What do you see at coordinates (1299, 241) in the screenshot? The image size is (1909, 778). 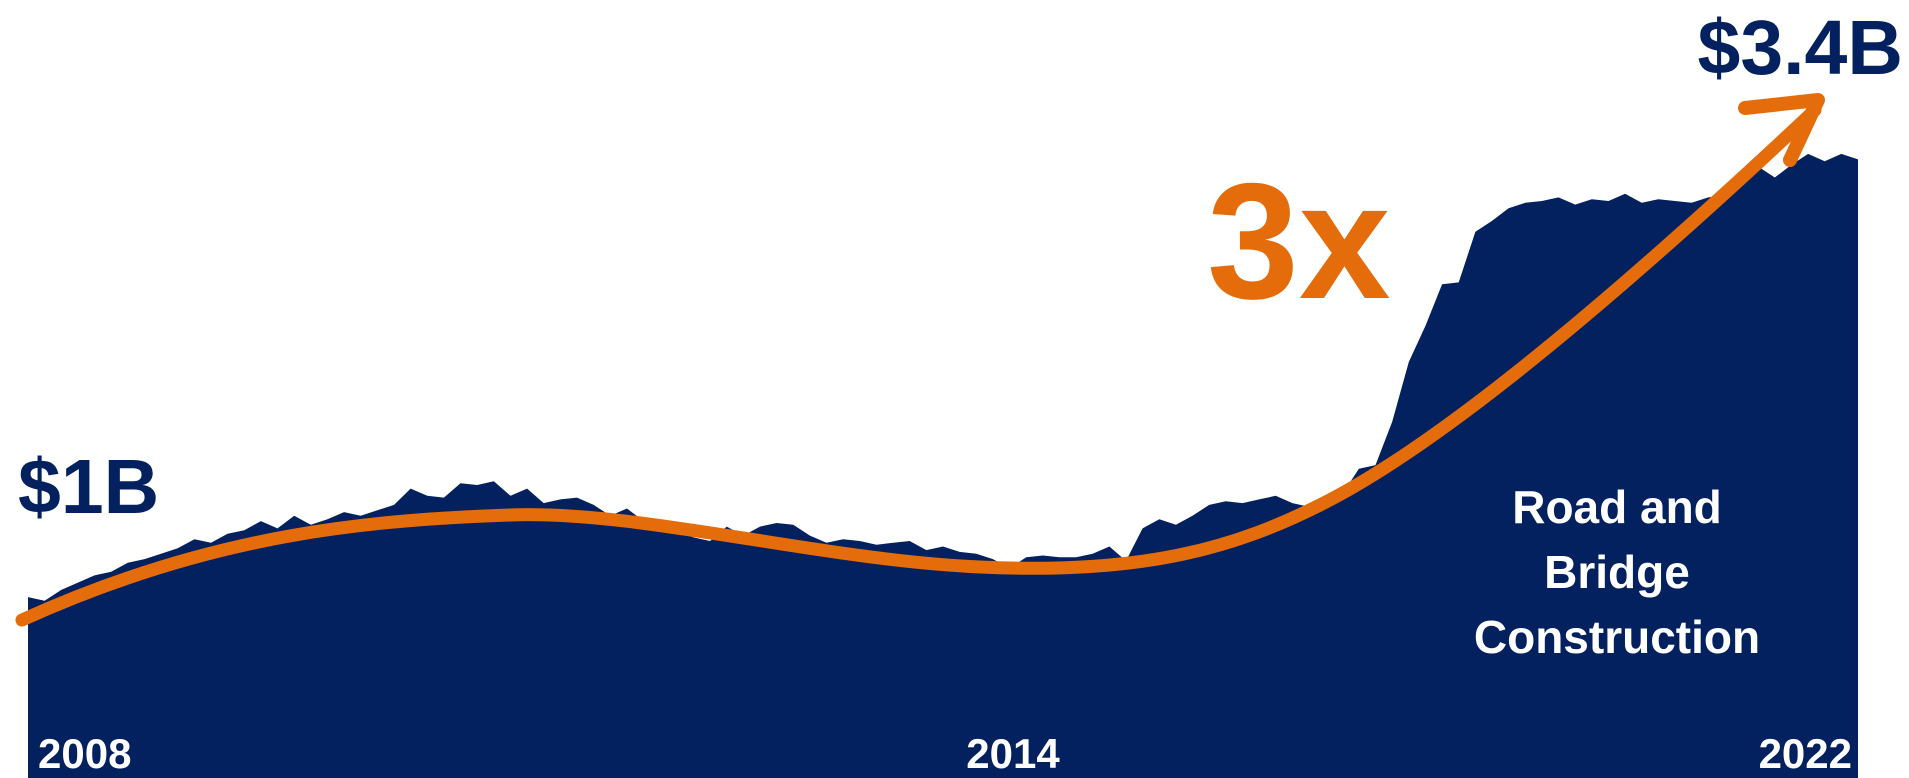 I see `multiplier-label: 3x` at bounding box center [1299, 241].